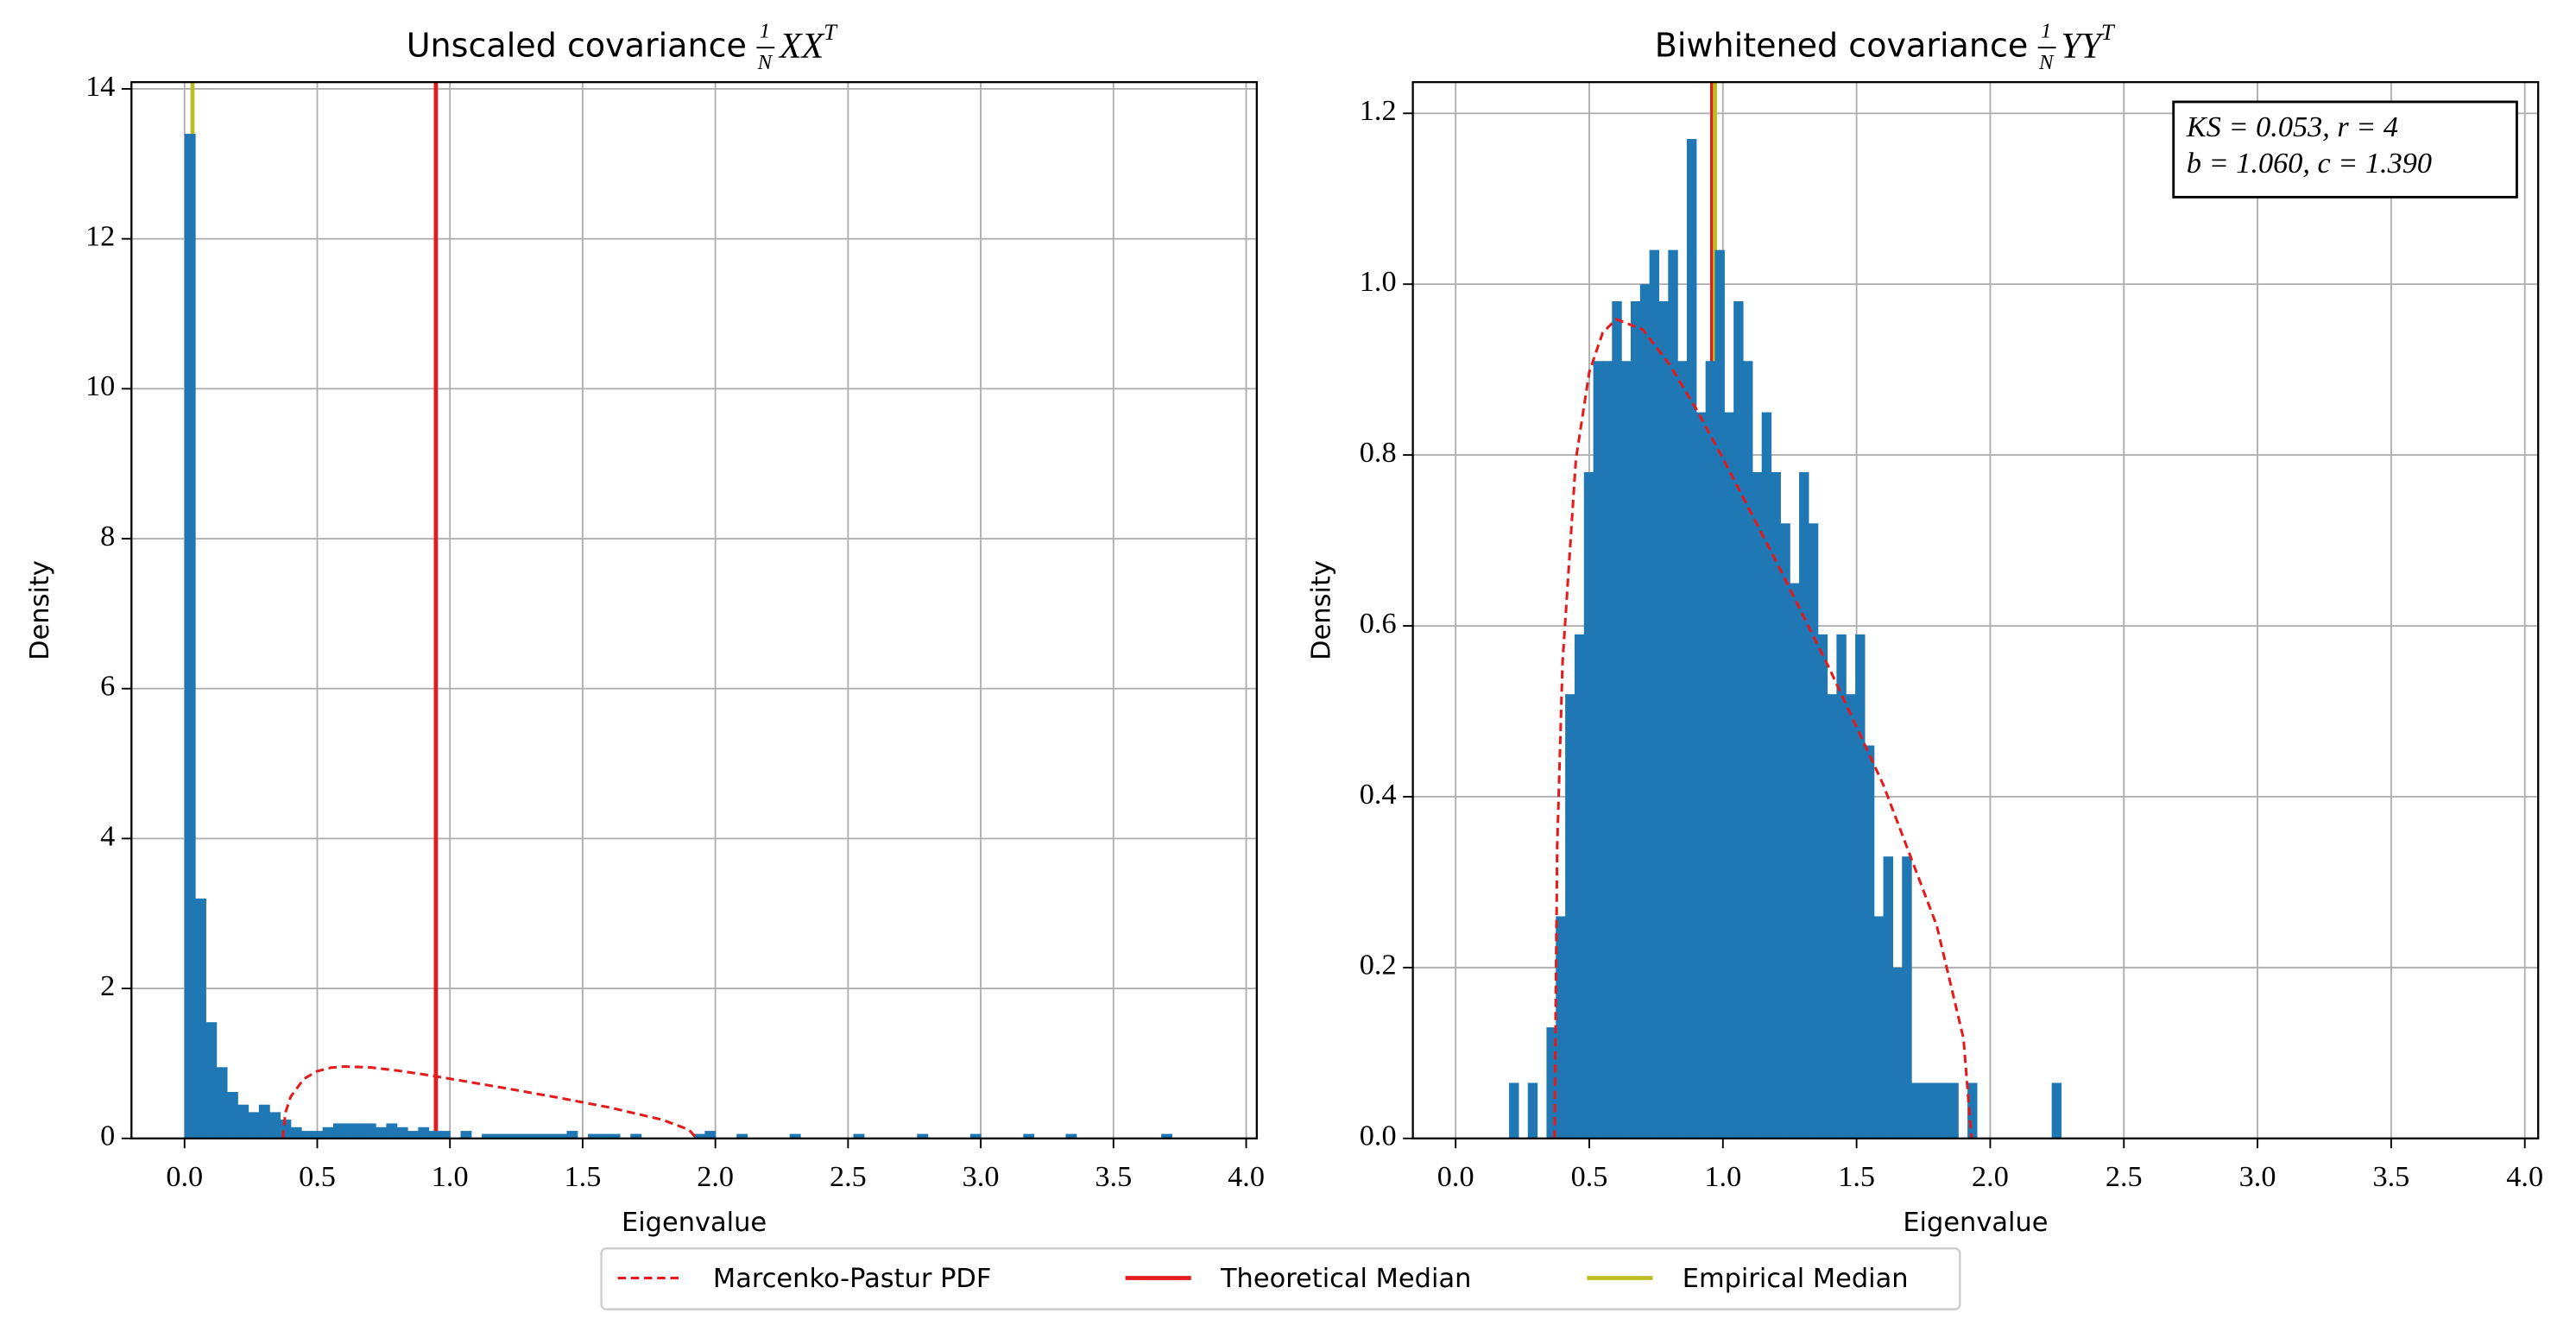 Image resolution: width=2576 pixels, height=1338 pixels. What do you see at coordinates (2292, 127) in the screenshot?
I see `annotation-text: KS = 0.053, r = 4` at bounding box center [2292, 127].